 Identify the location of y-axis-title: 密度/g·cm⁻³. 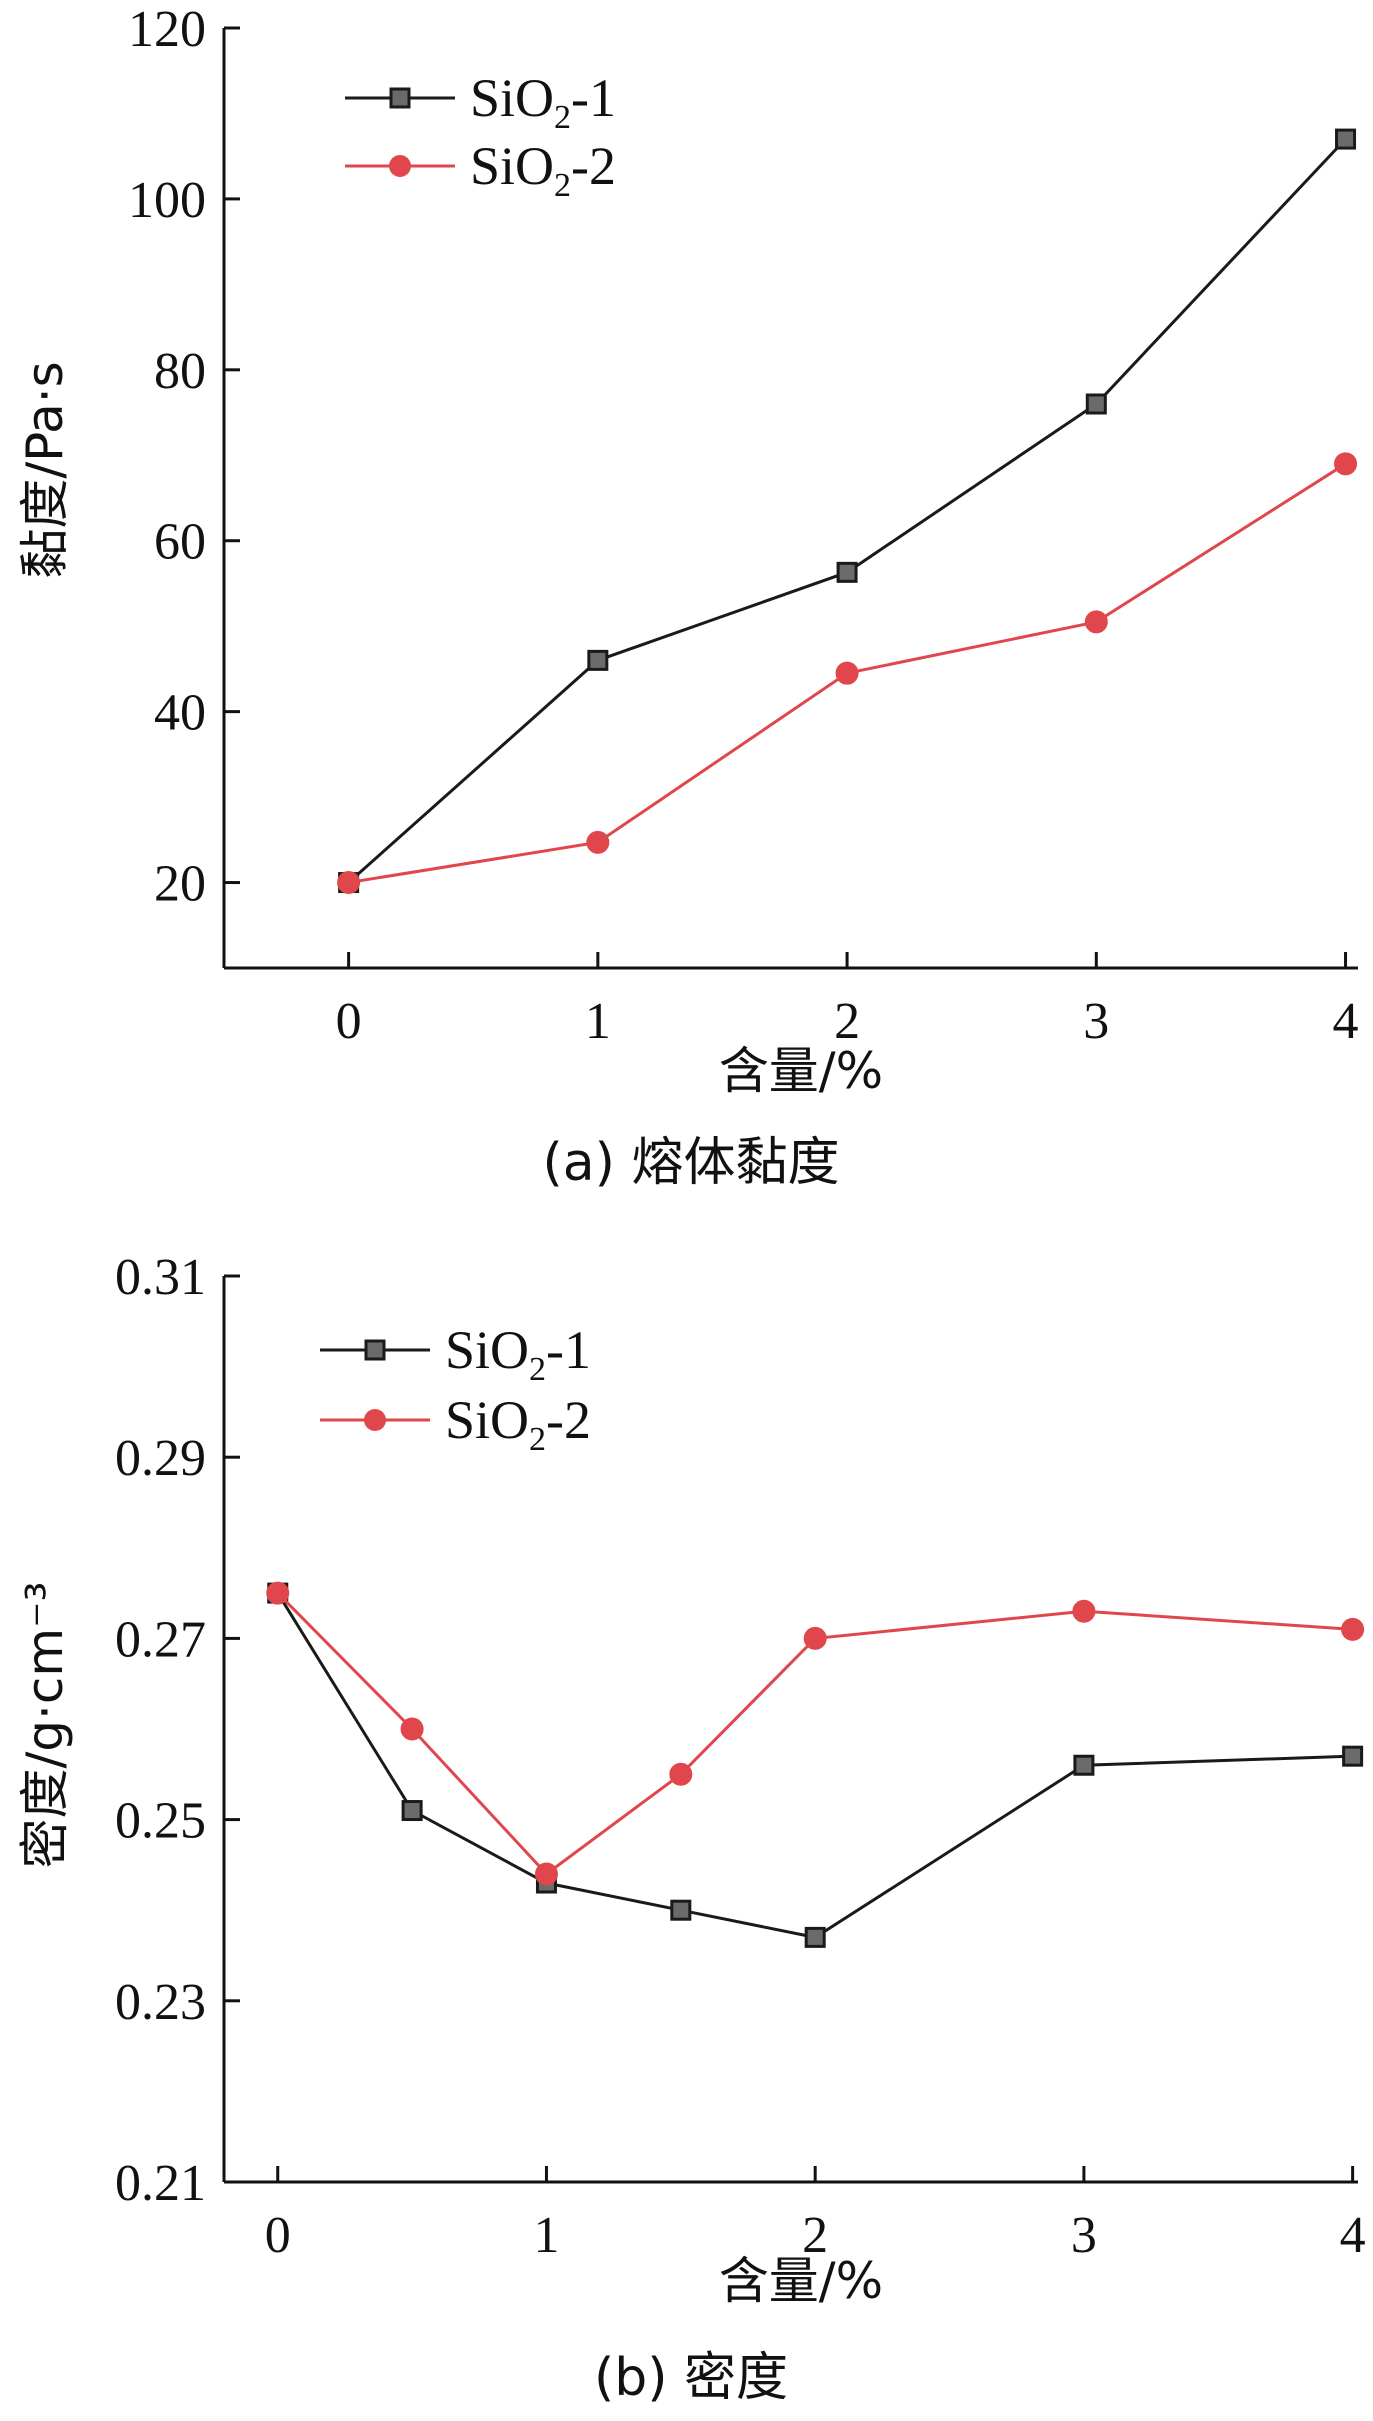
(45, 1724).